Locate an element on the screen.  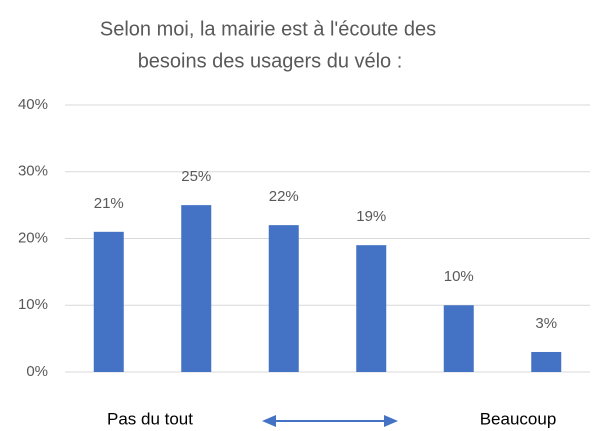
data-label: 3% is located at coordinates (546, 323).